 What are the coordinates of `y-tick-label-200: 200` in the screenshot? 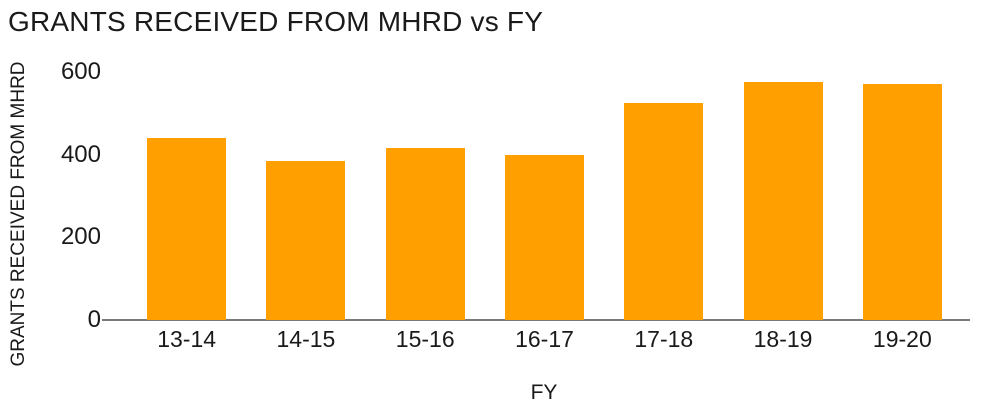 It's located at (80, 237).